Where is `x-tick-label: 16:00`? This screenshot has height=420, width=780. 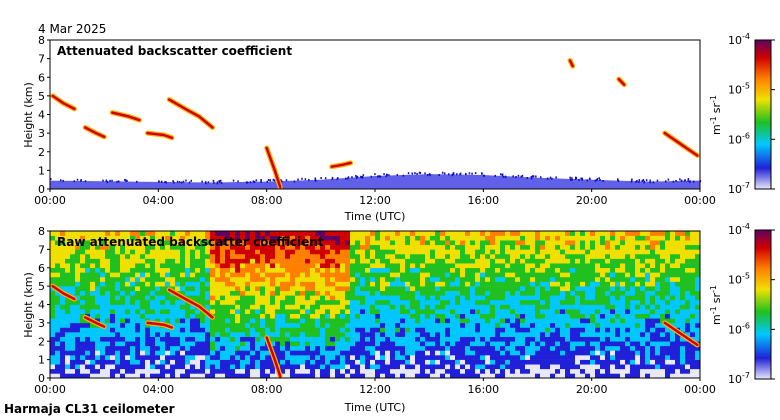
x-tick-label: 16:00 is located at coordinates (483, 389).